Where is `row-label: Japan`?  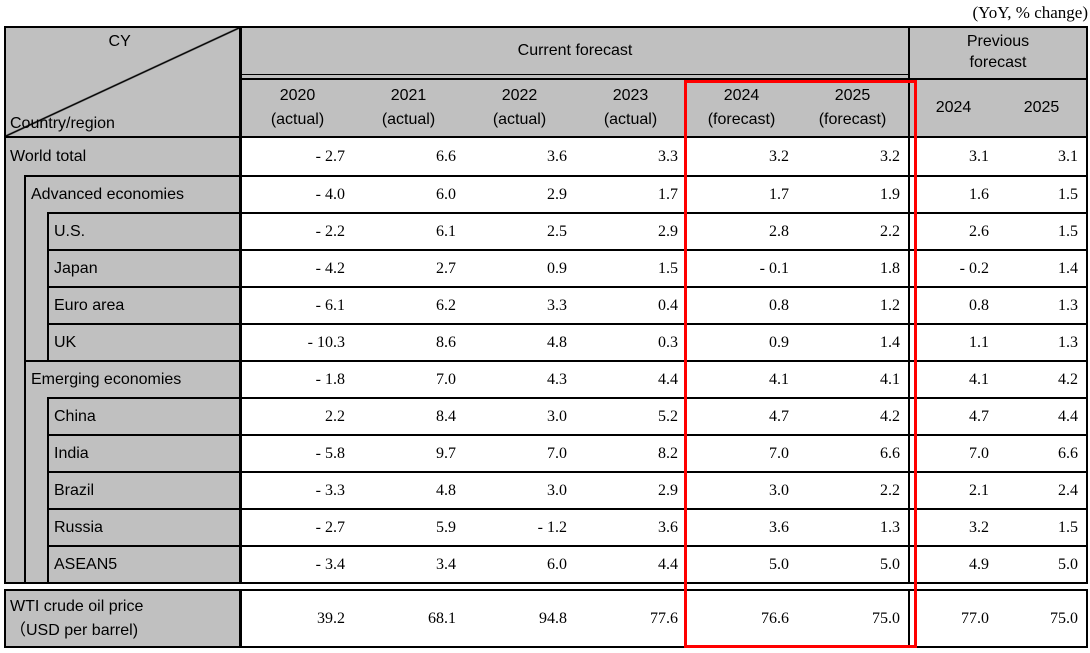
row-label: Japan is located at coordinates (124, 267).